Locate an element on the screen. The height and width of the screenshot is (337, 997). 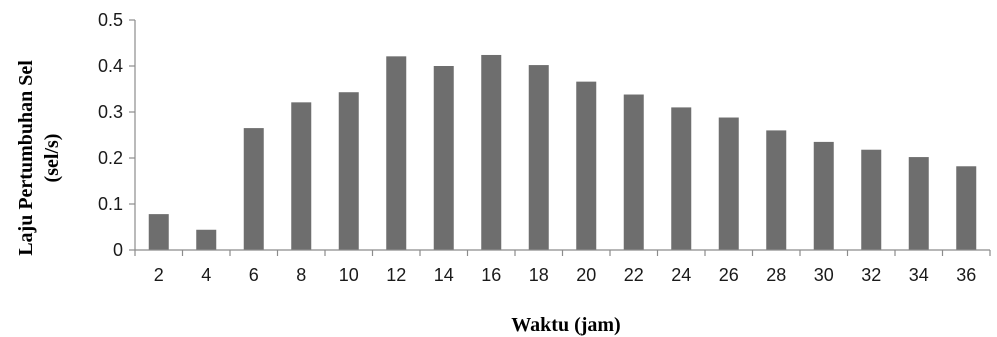
x-tick-label: 2 is located at coordinates (159, 275).